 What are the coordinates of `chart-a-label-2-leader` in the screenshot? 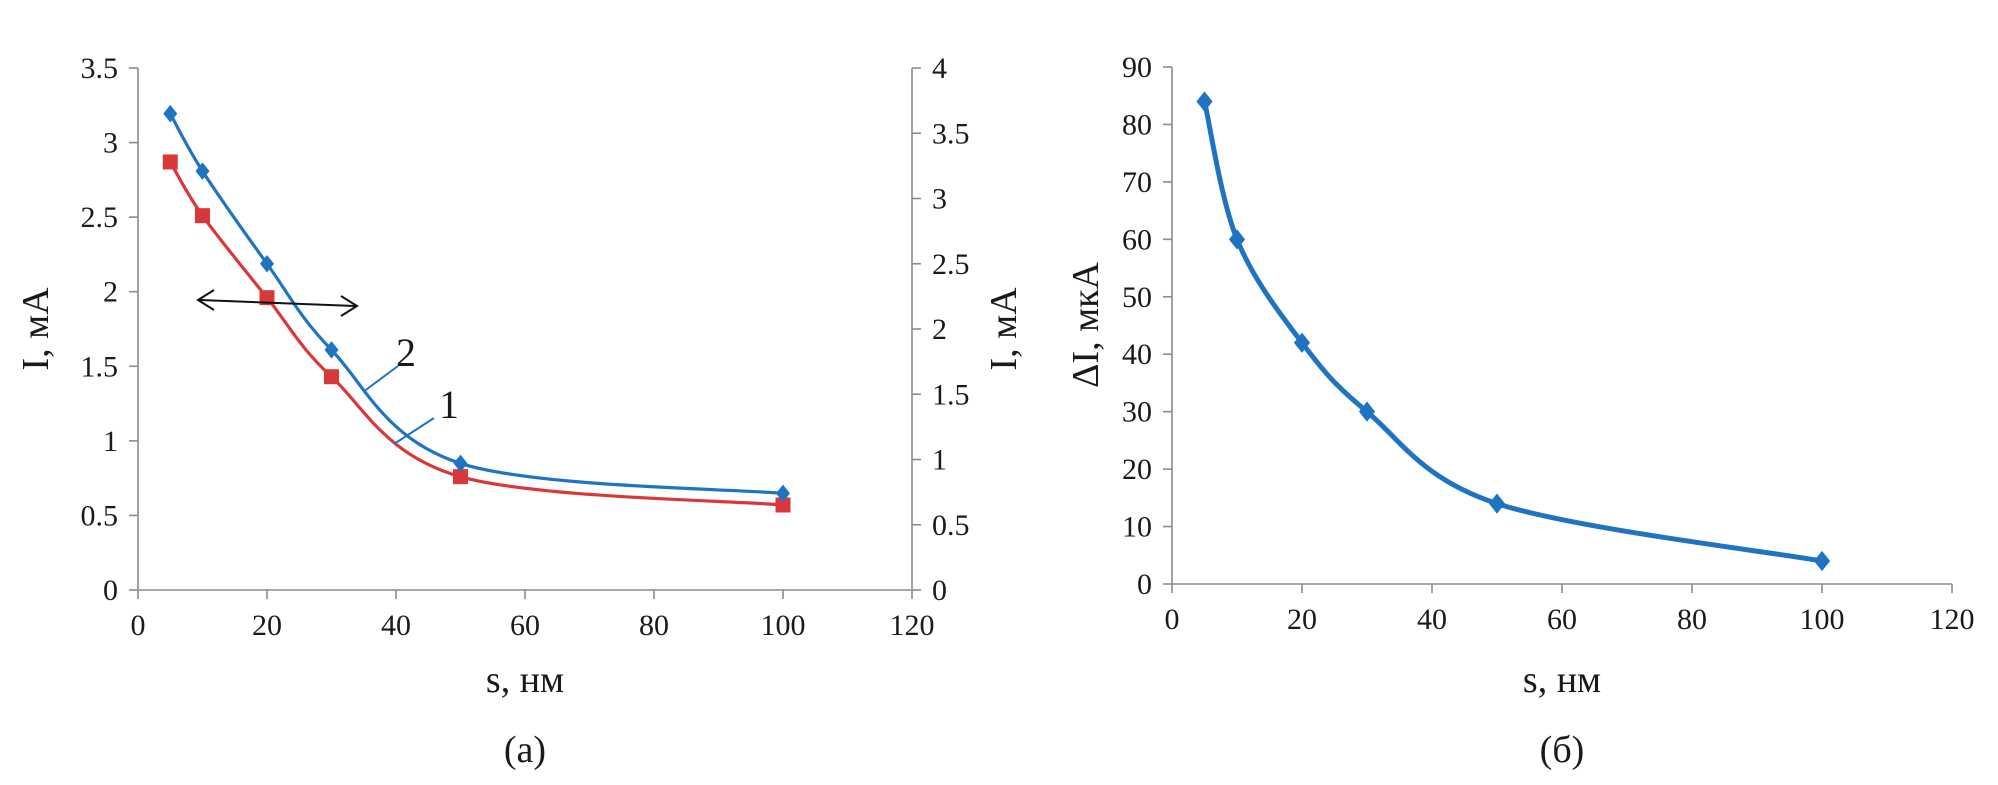 It's located at (380, 379).